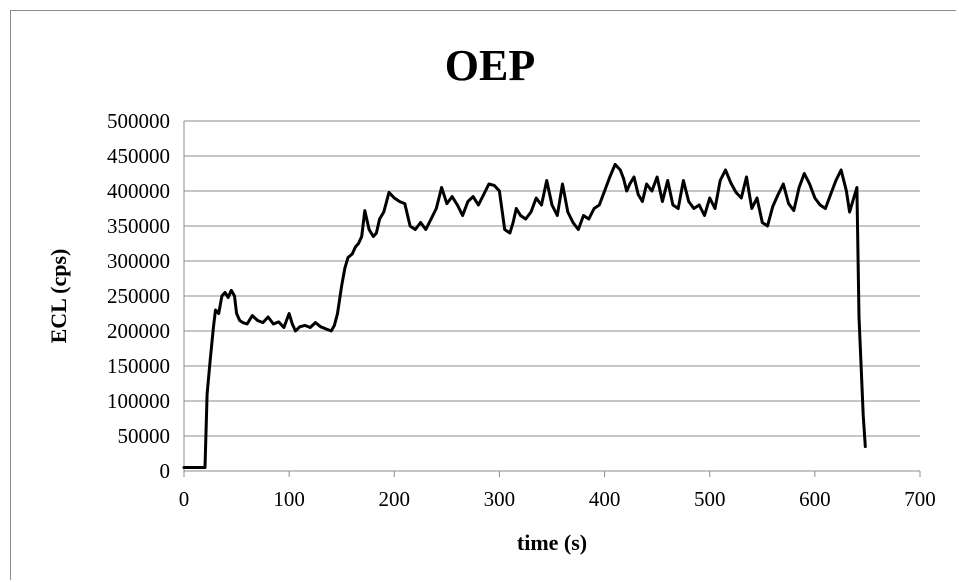 The height and width of the screenshot is (582, 959). What do you see at coordinates (138, 366) in the screenshot?
I see `y-tick-label: 150000` at bounding box center [138, 366].